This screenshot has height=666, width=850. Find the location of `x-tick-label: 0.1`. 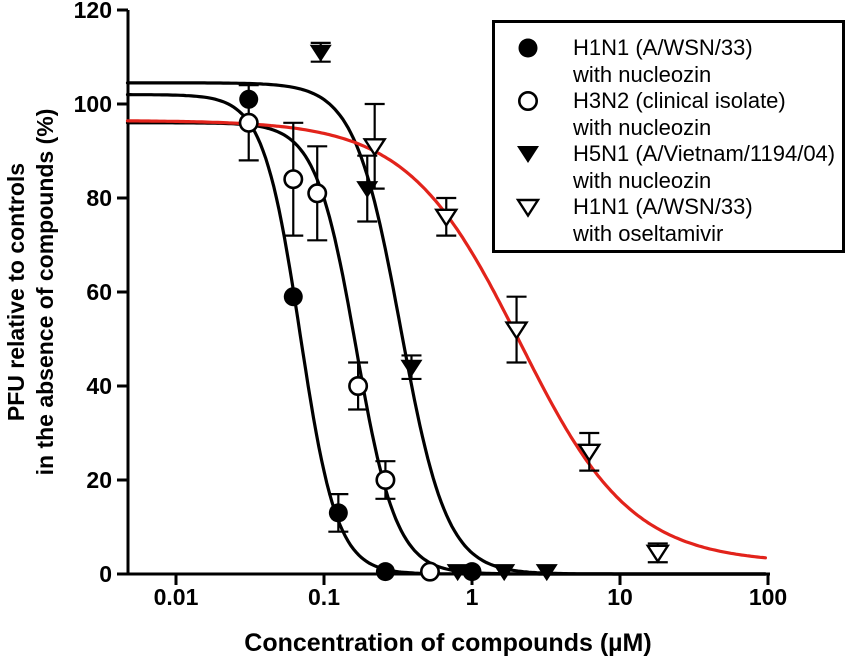

x-tick-label: 0.1 is located at coordinates (324, 597).